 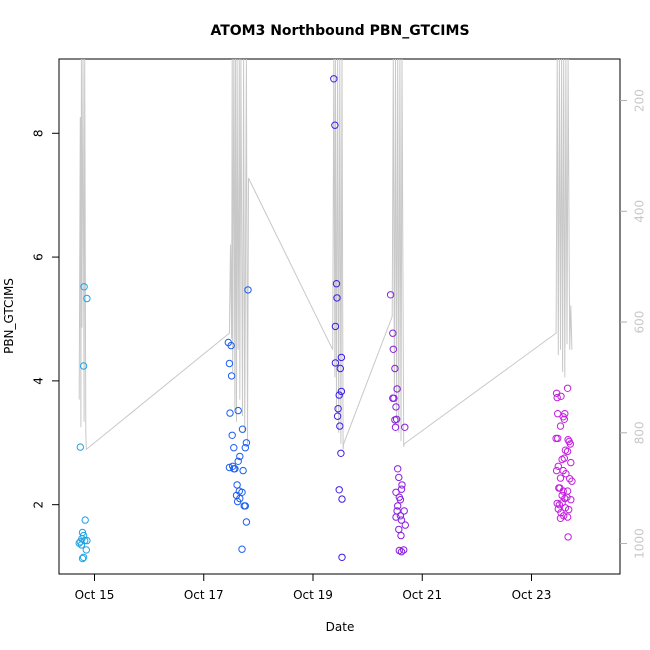 What do you see at coordinates (532, 595) in the screenshot?
I see `x-tick-label: Oct 23` at bounding box center [532, 595].